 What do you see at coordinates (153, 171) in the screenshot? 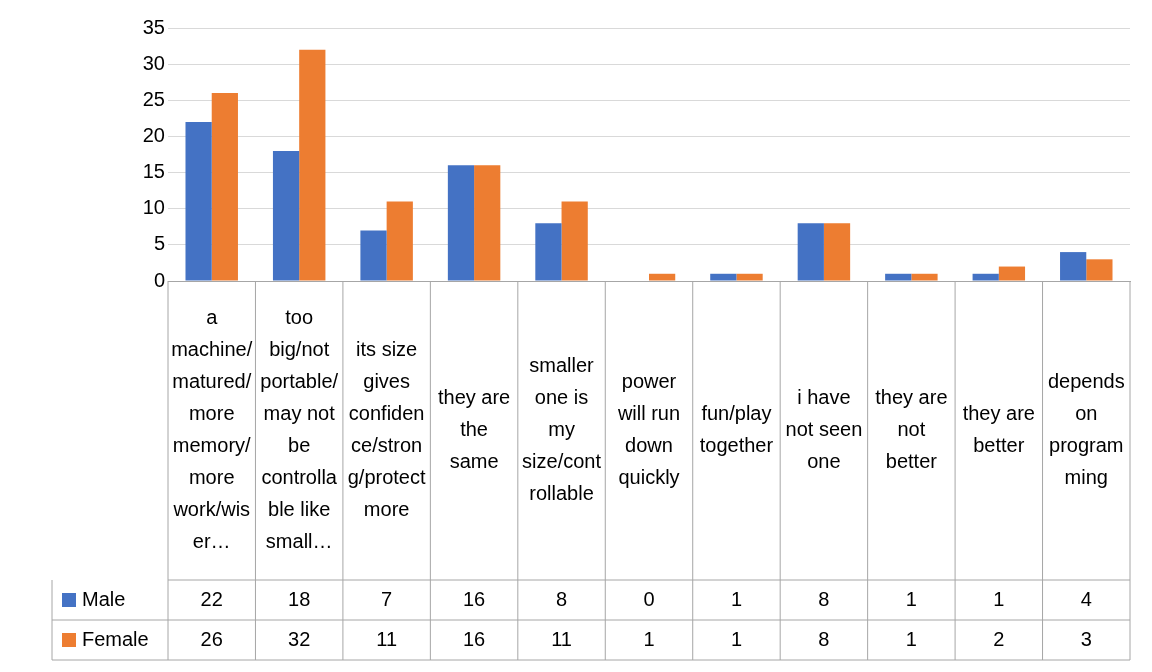
I see `y-tick-label: 15` at bounding box center [153, 171].